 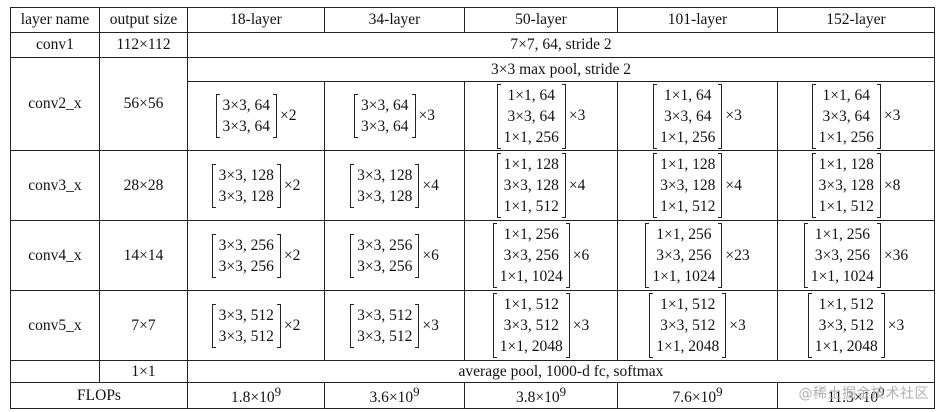 What do you see at coordinates (143, 255) in the screenshot?
I see `output-size: 14×14` at bounding box center [143, 255].